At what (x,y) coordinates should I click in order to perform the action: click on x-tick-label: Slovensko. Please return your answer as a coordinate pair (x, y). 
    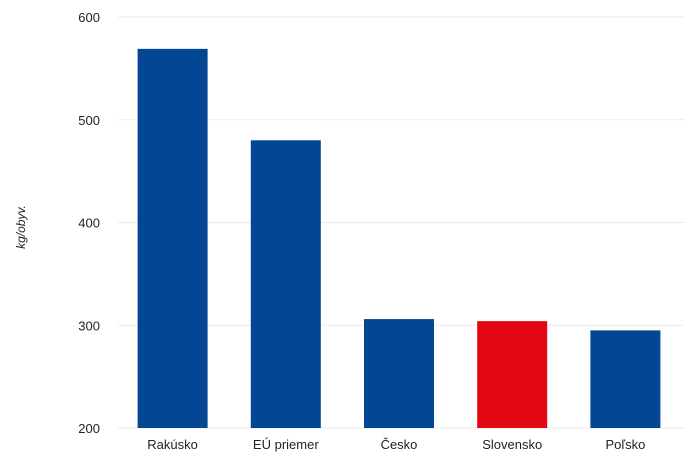
    Looking at the image, I should click on (512, 444).